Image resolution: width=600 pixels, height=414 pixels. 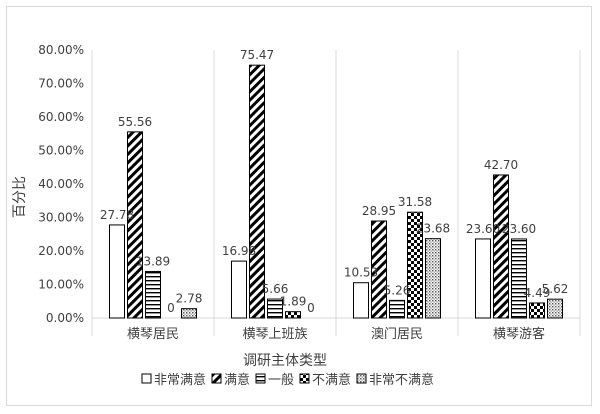 I want to click on x-tick-label: 横琴居民, so click(x=153, y=334).